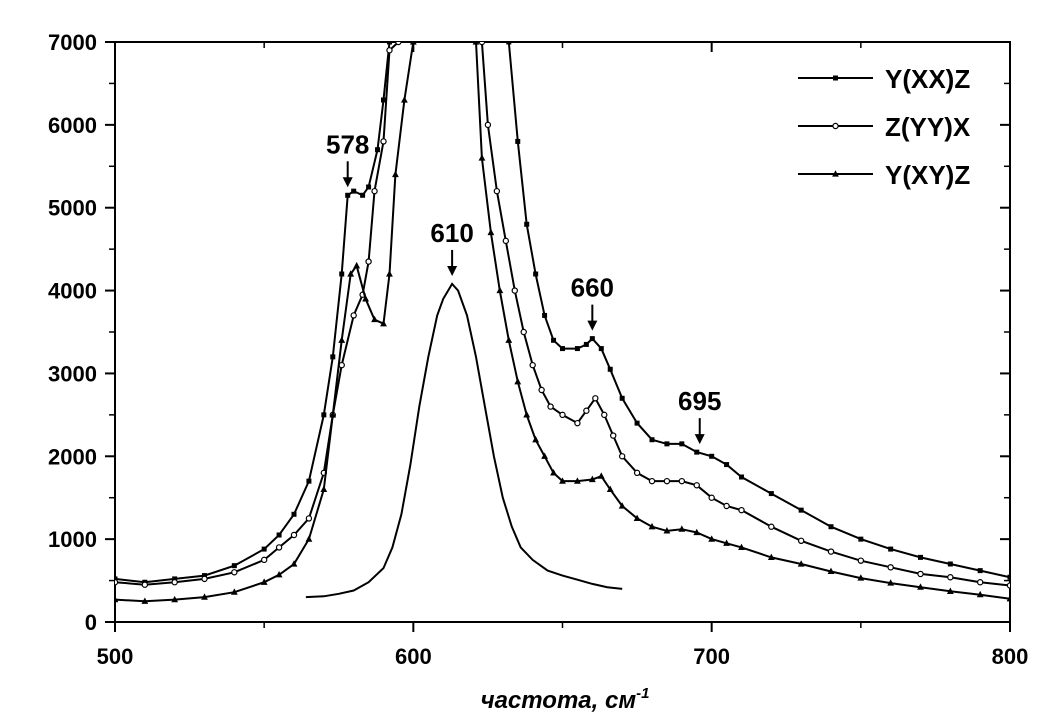 The width and height of the screenshot is (1043, 725). What do you see at coordinates (711, 656) in the screenshot?
I see `x-tick-label: 700` at bounding box center [711, 656].